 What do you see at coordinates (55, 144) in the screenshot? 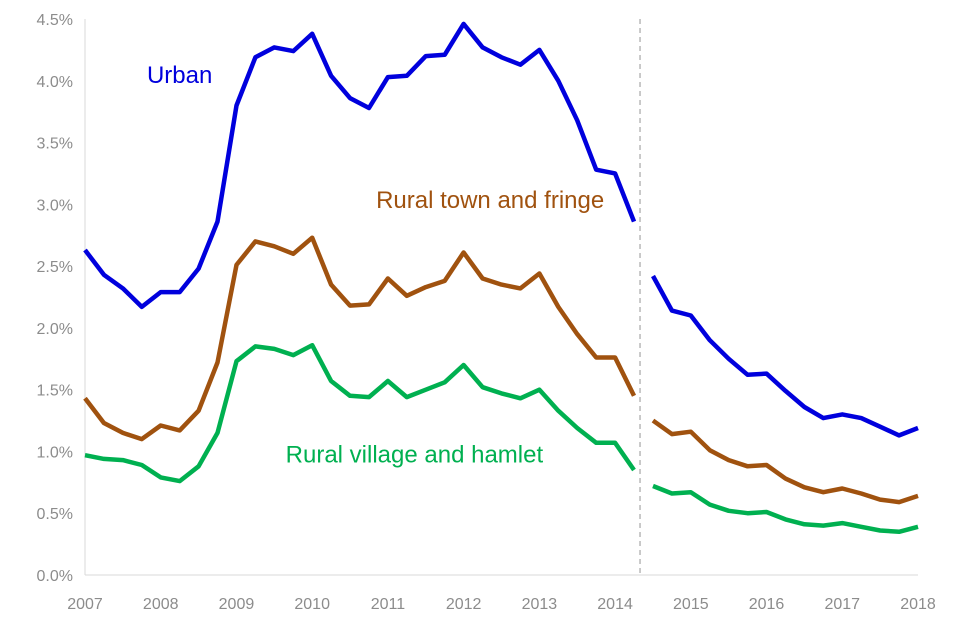
I see `y-tick-label: 3.5%` at bounding box center [55, 144].